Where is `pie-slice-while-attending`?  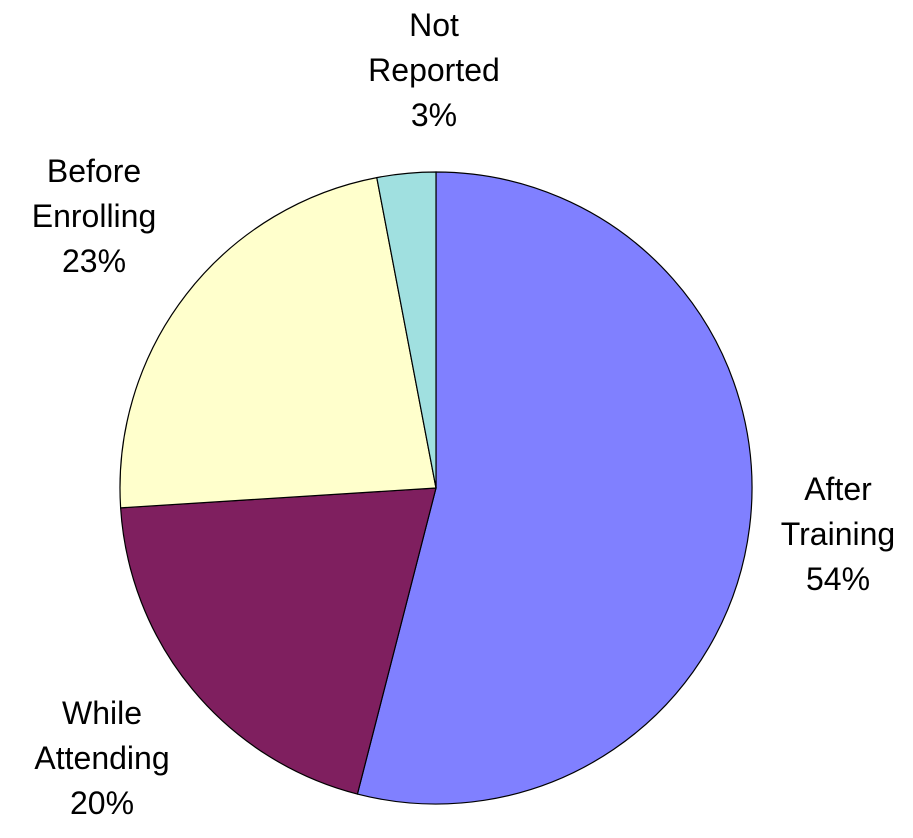 pie-slice-while-attending is located at coordinates (278, 641).